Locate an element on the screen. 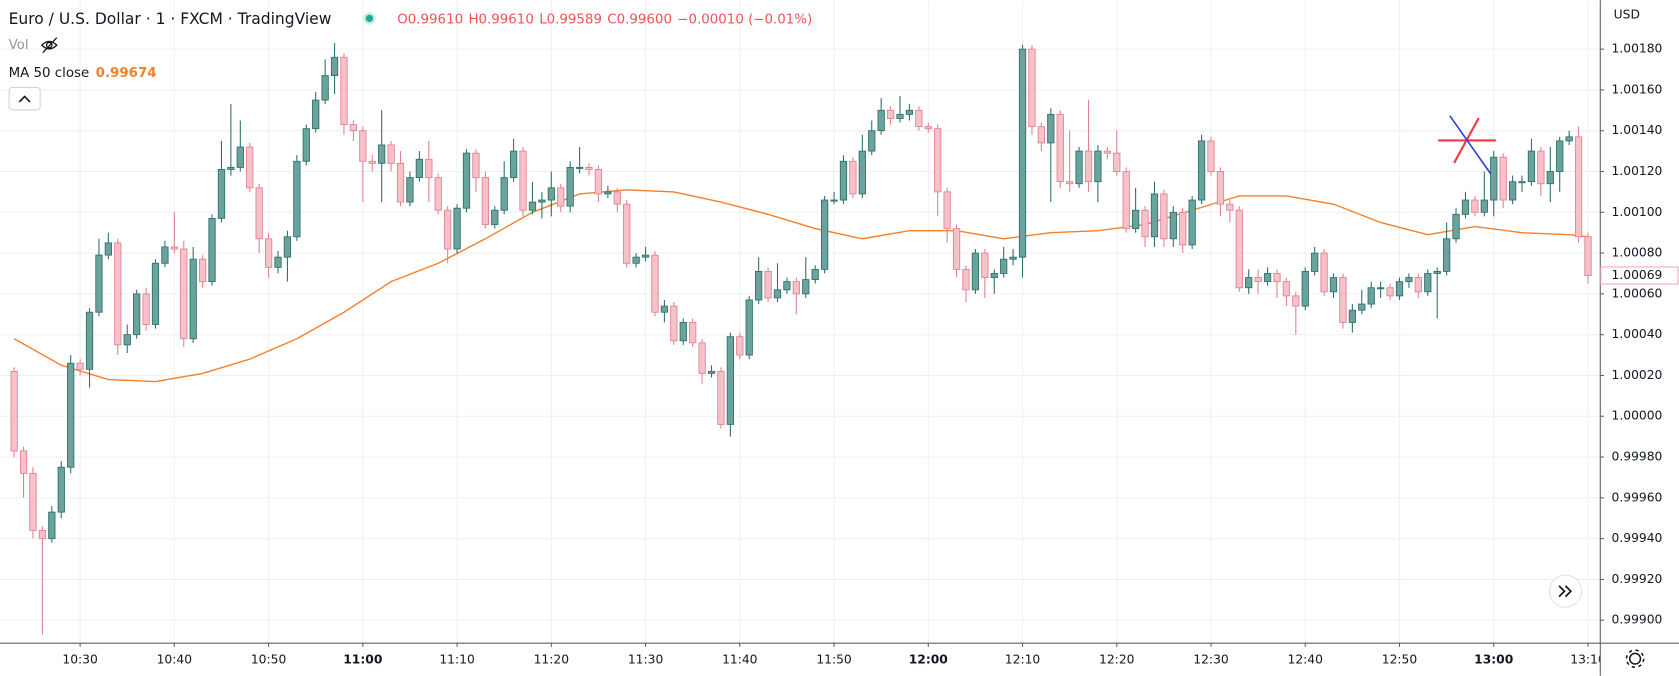  x-tick-label: 12:10 is located at coordinates (1022, 659).